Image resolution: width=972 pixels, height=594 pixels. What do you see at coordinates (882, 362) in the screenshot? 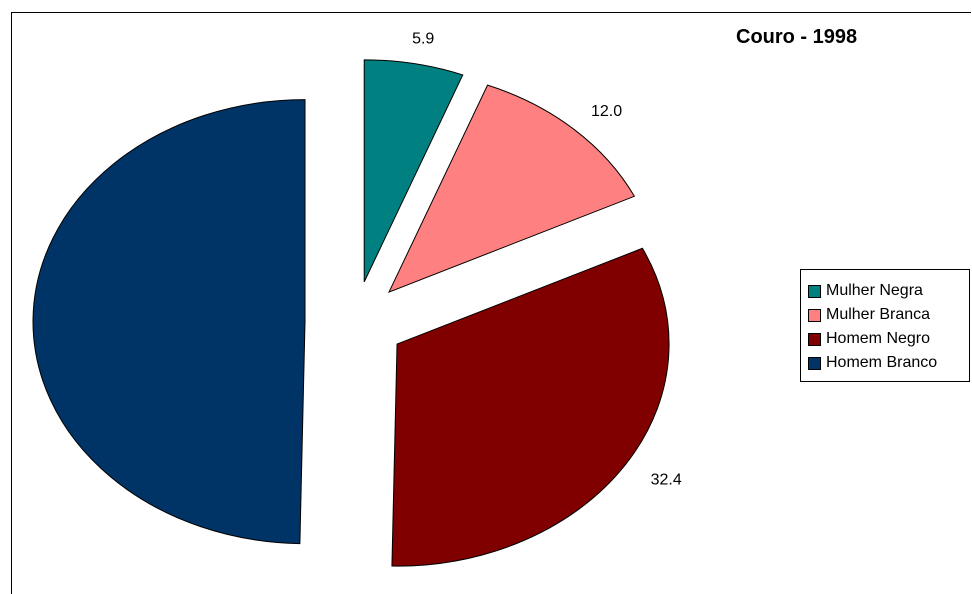
I see `legend-label: Homem Branco` at bounding box center [882, 362].